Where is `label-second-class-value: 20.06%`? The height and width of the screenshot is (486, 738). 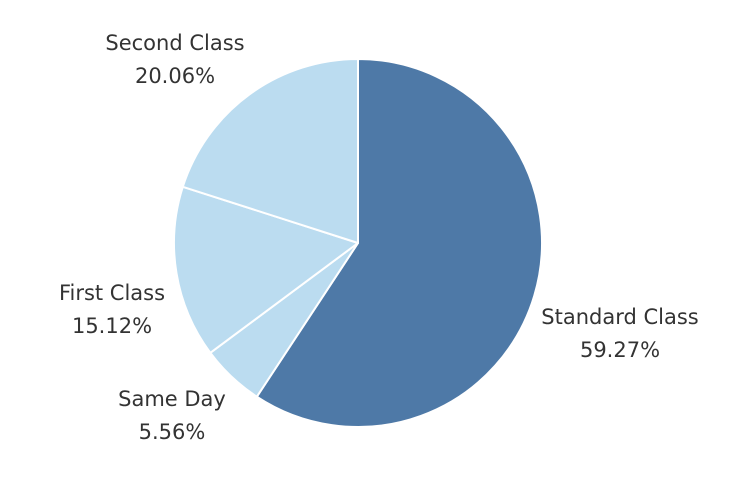 label-second-class-value: 20.06% is located at coordinates (175, 76).